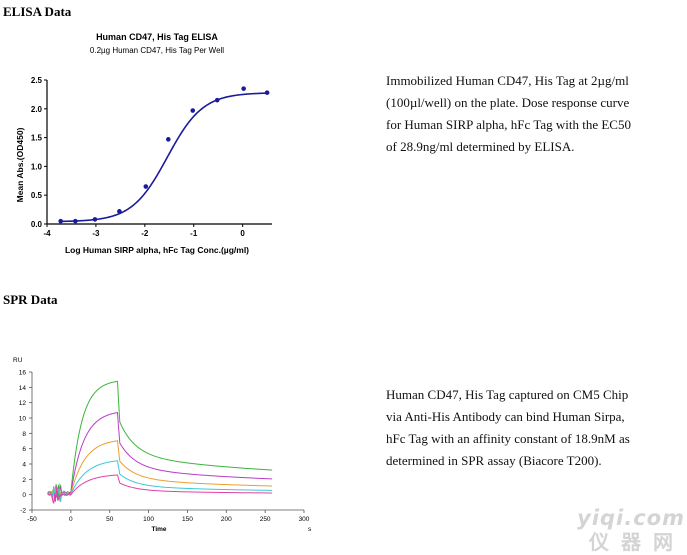  Describe the element at coordinates (226, 519) in the screenshot. I see `spr-x-tick-label: 200` at that location.